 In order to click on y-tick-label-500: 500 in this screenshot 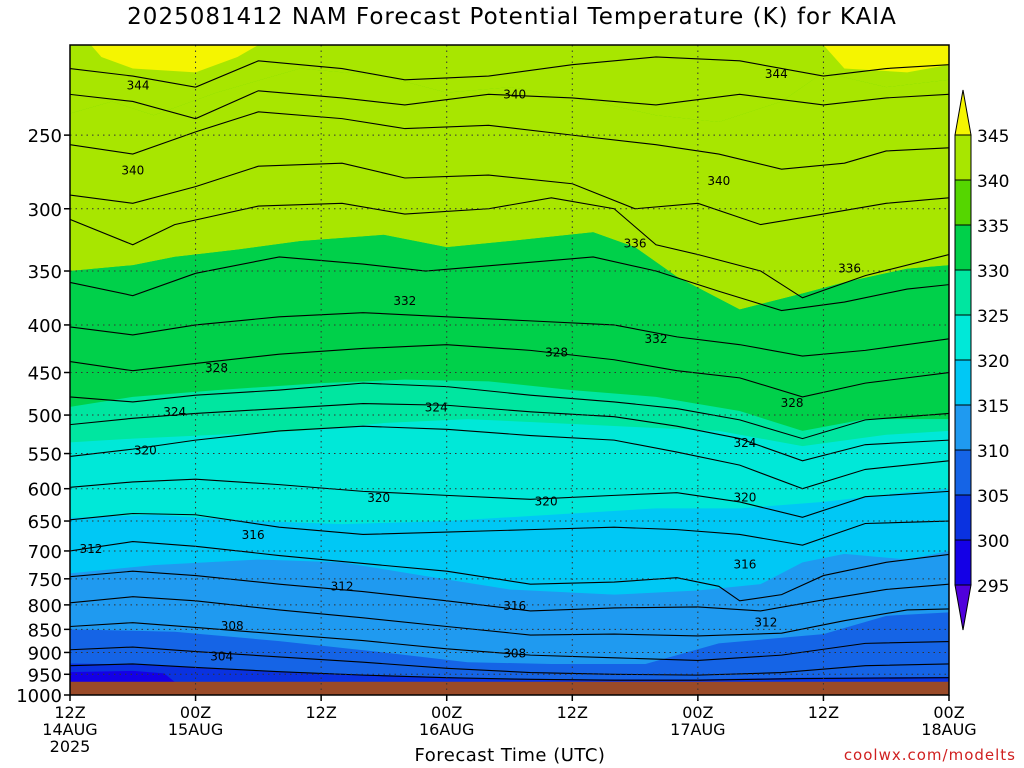, I will do `click(45, 416)`.